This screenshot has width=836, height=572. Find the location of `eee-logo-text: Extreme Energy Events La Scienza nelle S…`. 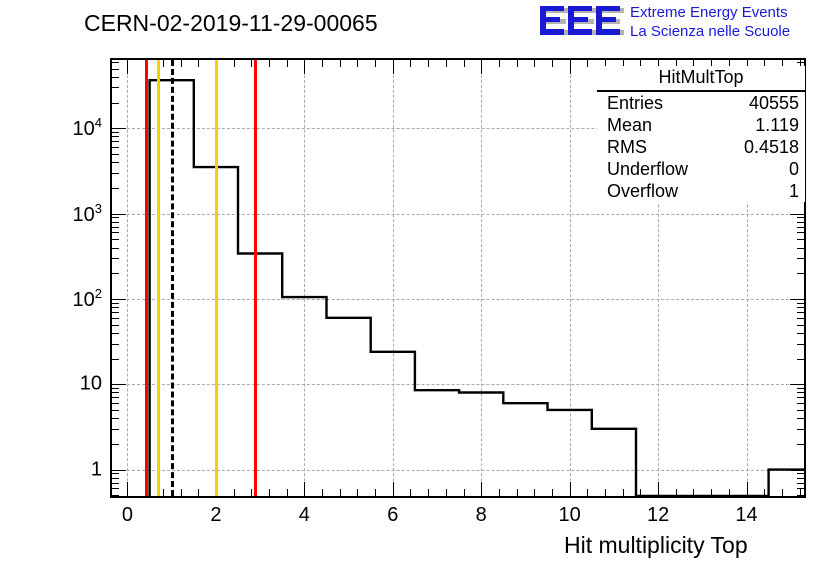

eee-logo-text: Extreme Energy Events La Scienza nelle S… is located at coordinates (710, 22).